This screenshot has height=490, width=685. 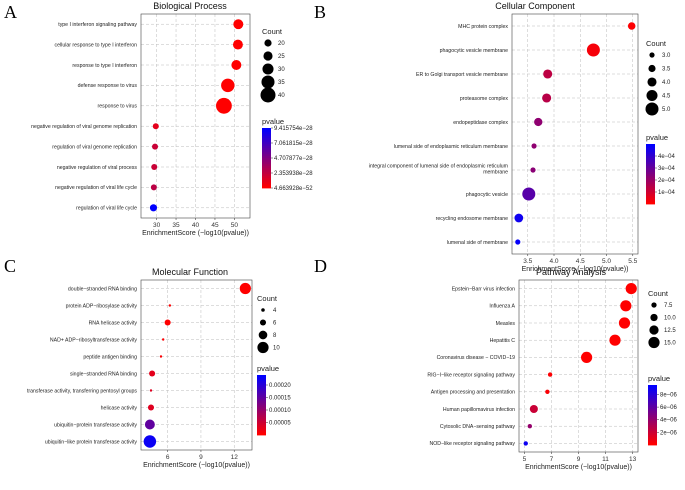 I want to click on color-legend-label: 4.707877e−28, so click(x=293, y=159).